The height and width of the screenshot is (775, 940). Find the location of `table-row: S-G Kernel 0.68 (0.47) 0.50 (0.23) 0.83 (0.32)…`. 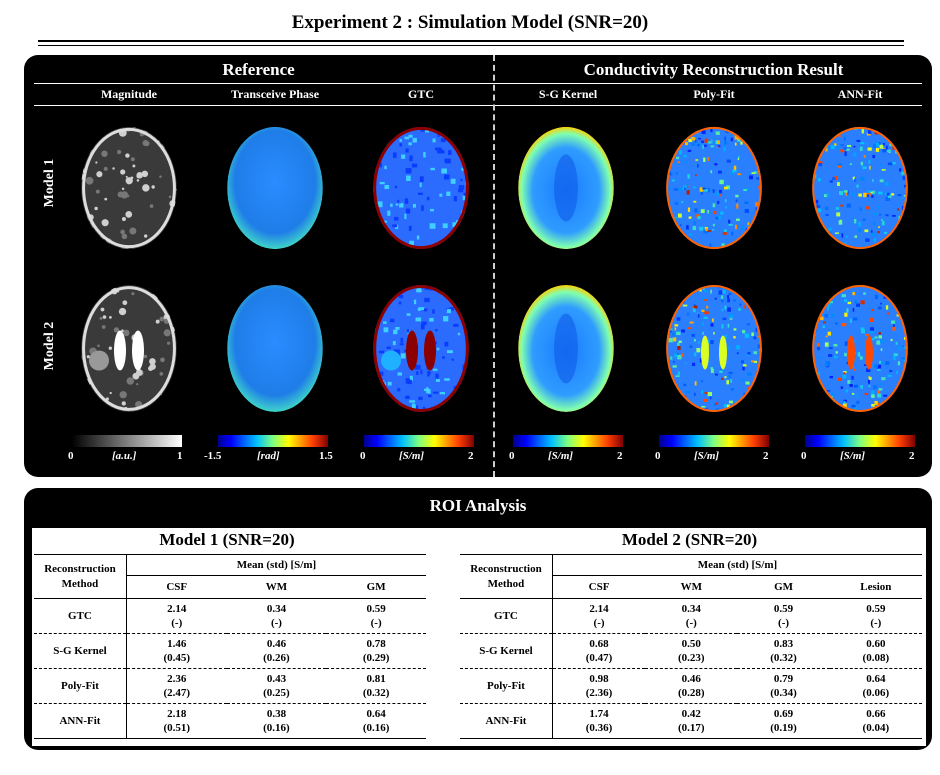

table-row: S-G Kernel 0.68 (0.47) 0.50 (0.23) 0.83 (0.32)… is located at coordinates (691, 651).